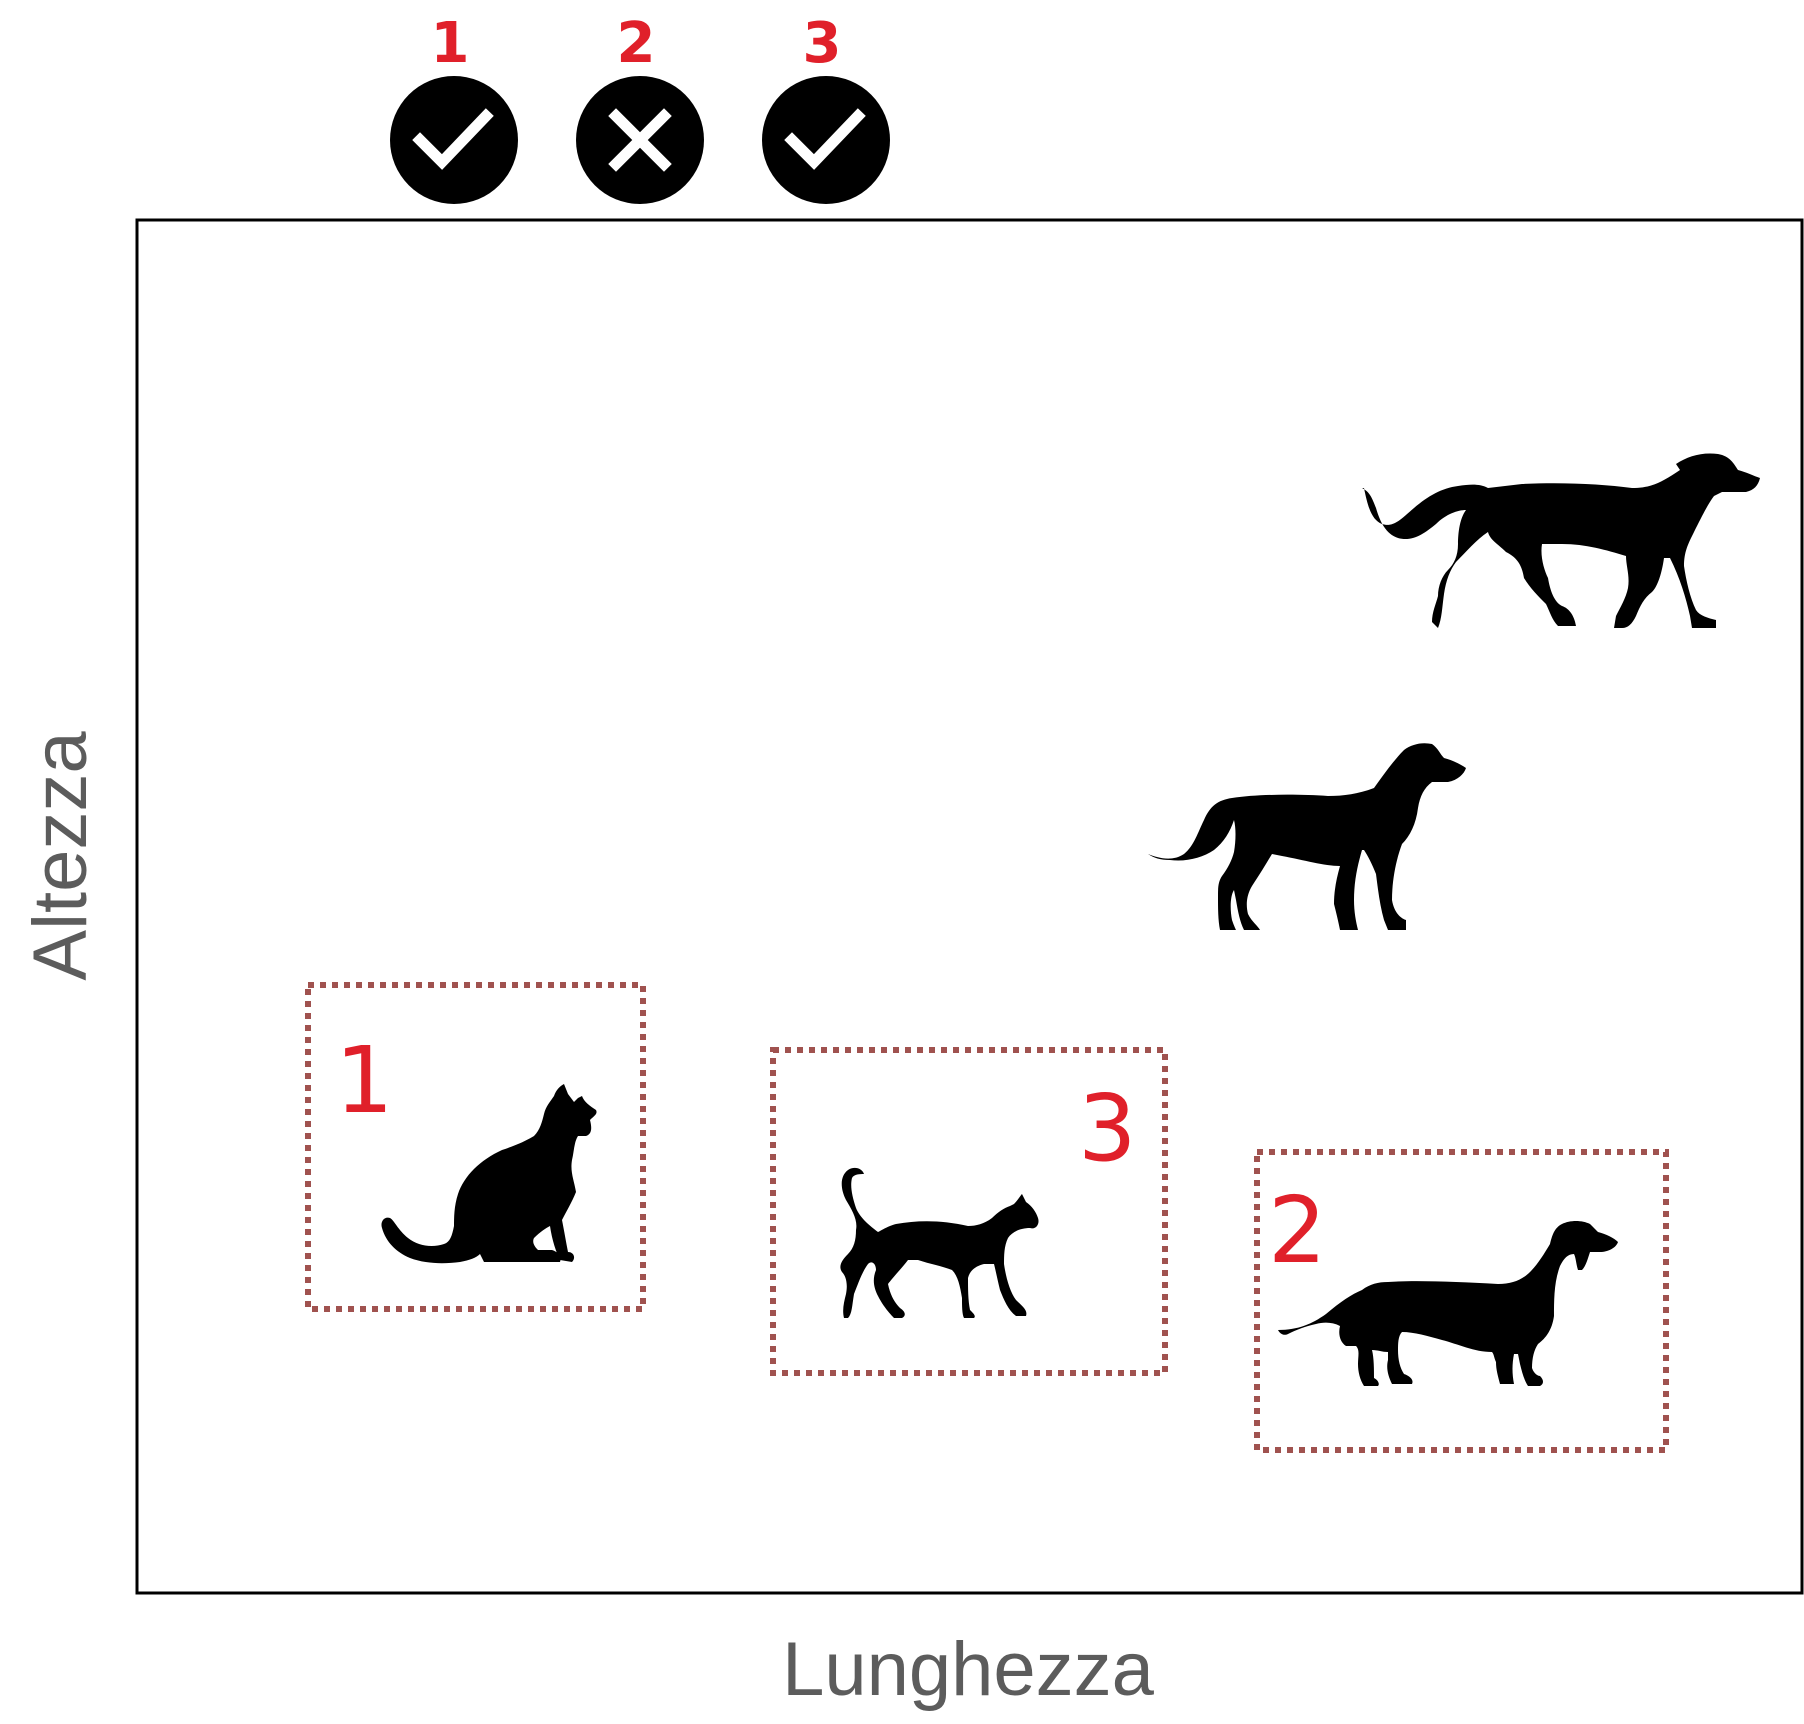 The image size is (1804, 1724). Describe the element at coordinates (1107, 1128) in the screenshot. I see `box-number-3: 3` at that location.